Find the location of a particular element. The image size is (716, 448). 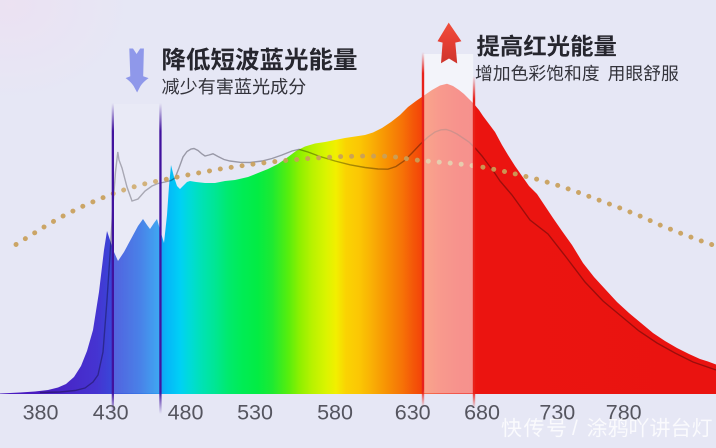

svg-text: 530 is located at coordinates (255, 413).